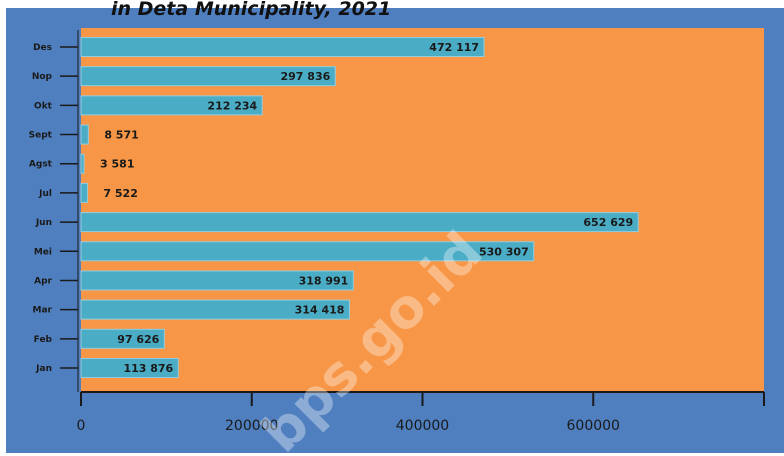 The width and height of the screenshot is (784, 456). Describe the element at coordinates (359, 222) in the screenshot. I see `bar-jun` at that location.